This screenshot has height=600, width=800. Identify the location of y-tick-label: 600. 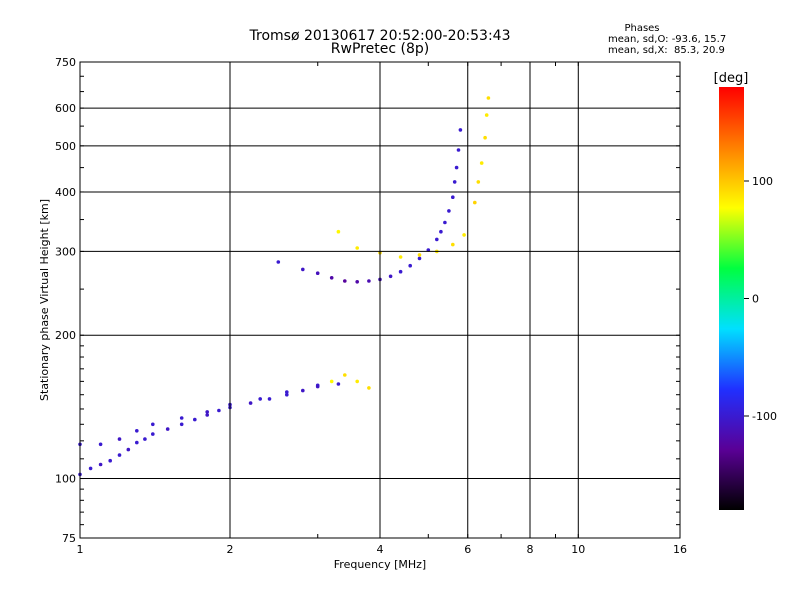
(65, 108).